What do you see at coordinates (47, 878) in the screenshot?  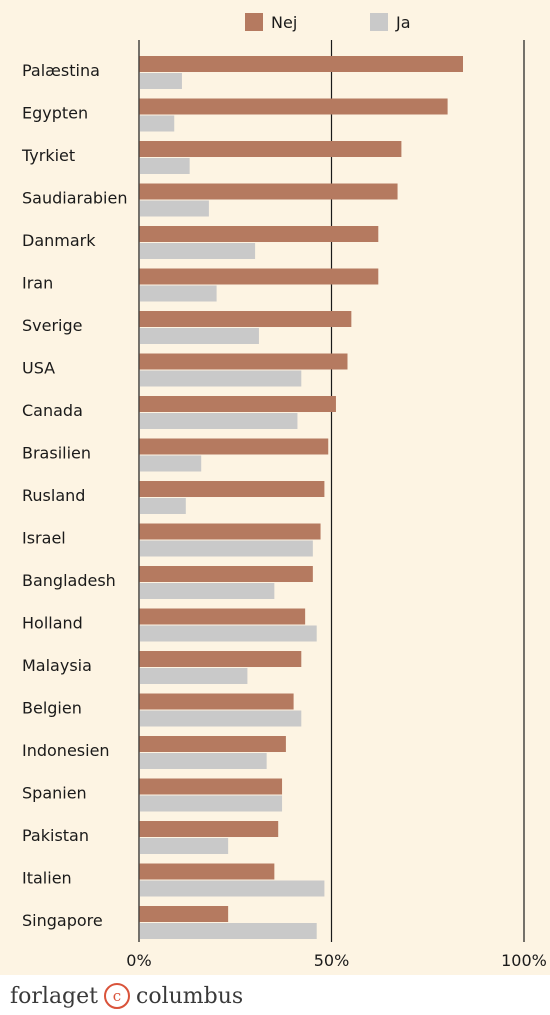 I see `category-label: Italien` at bounding box center [47, 878].